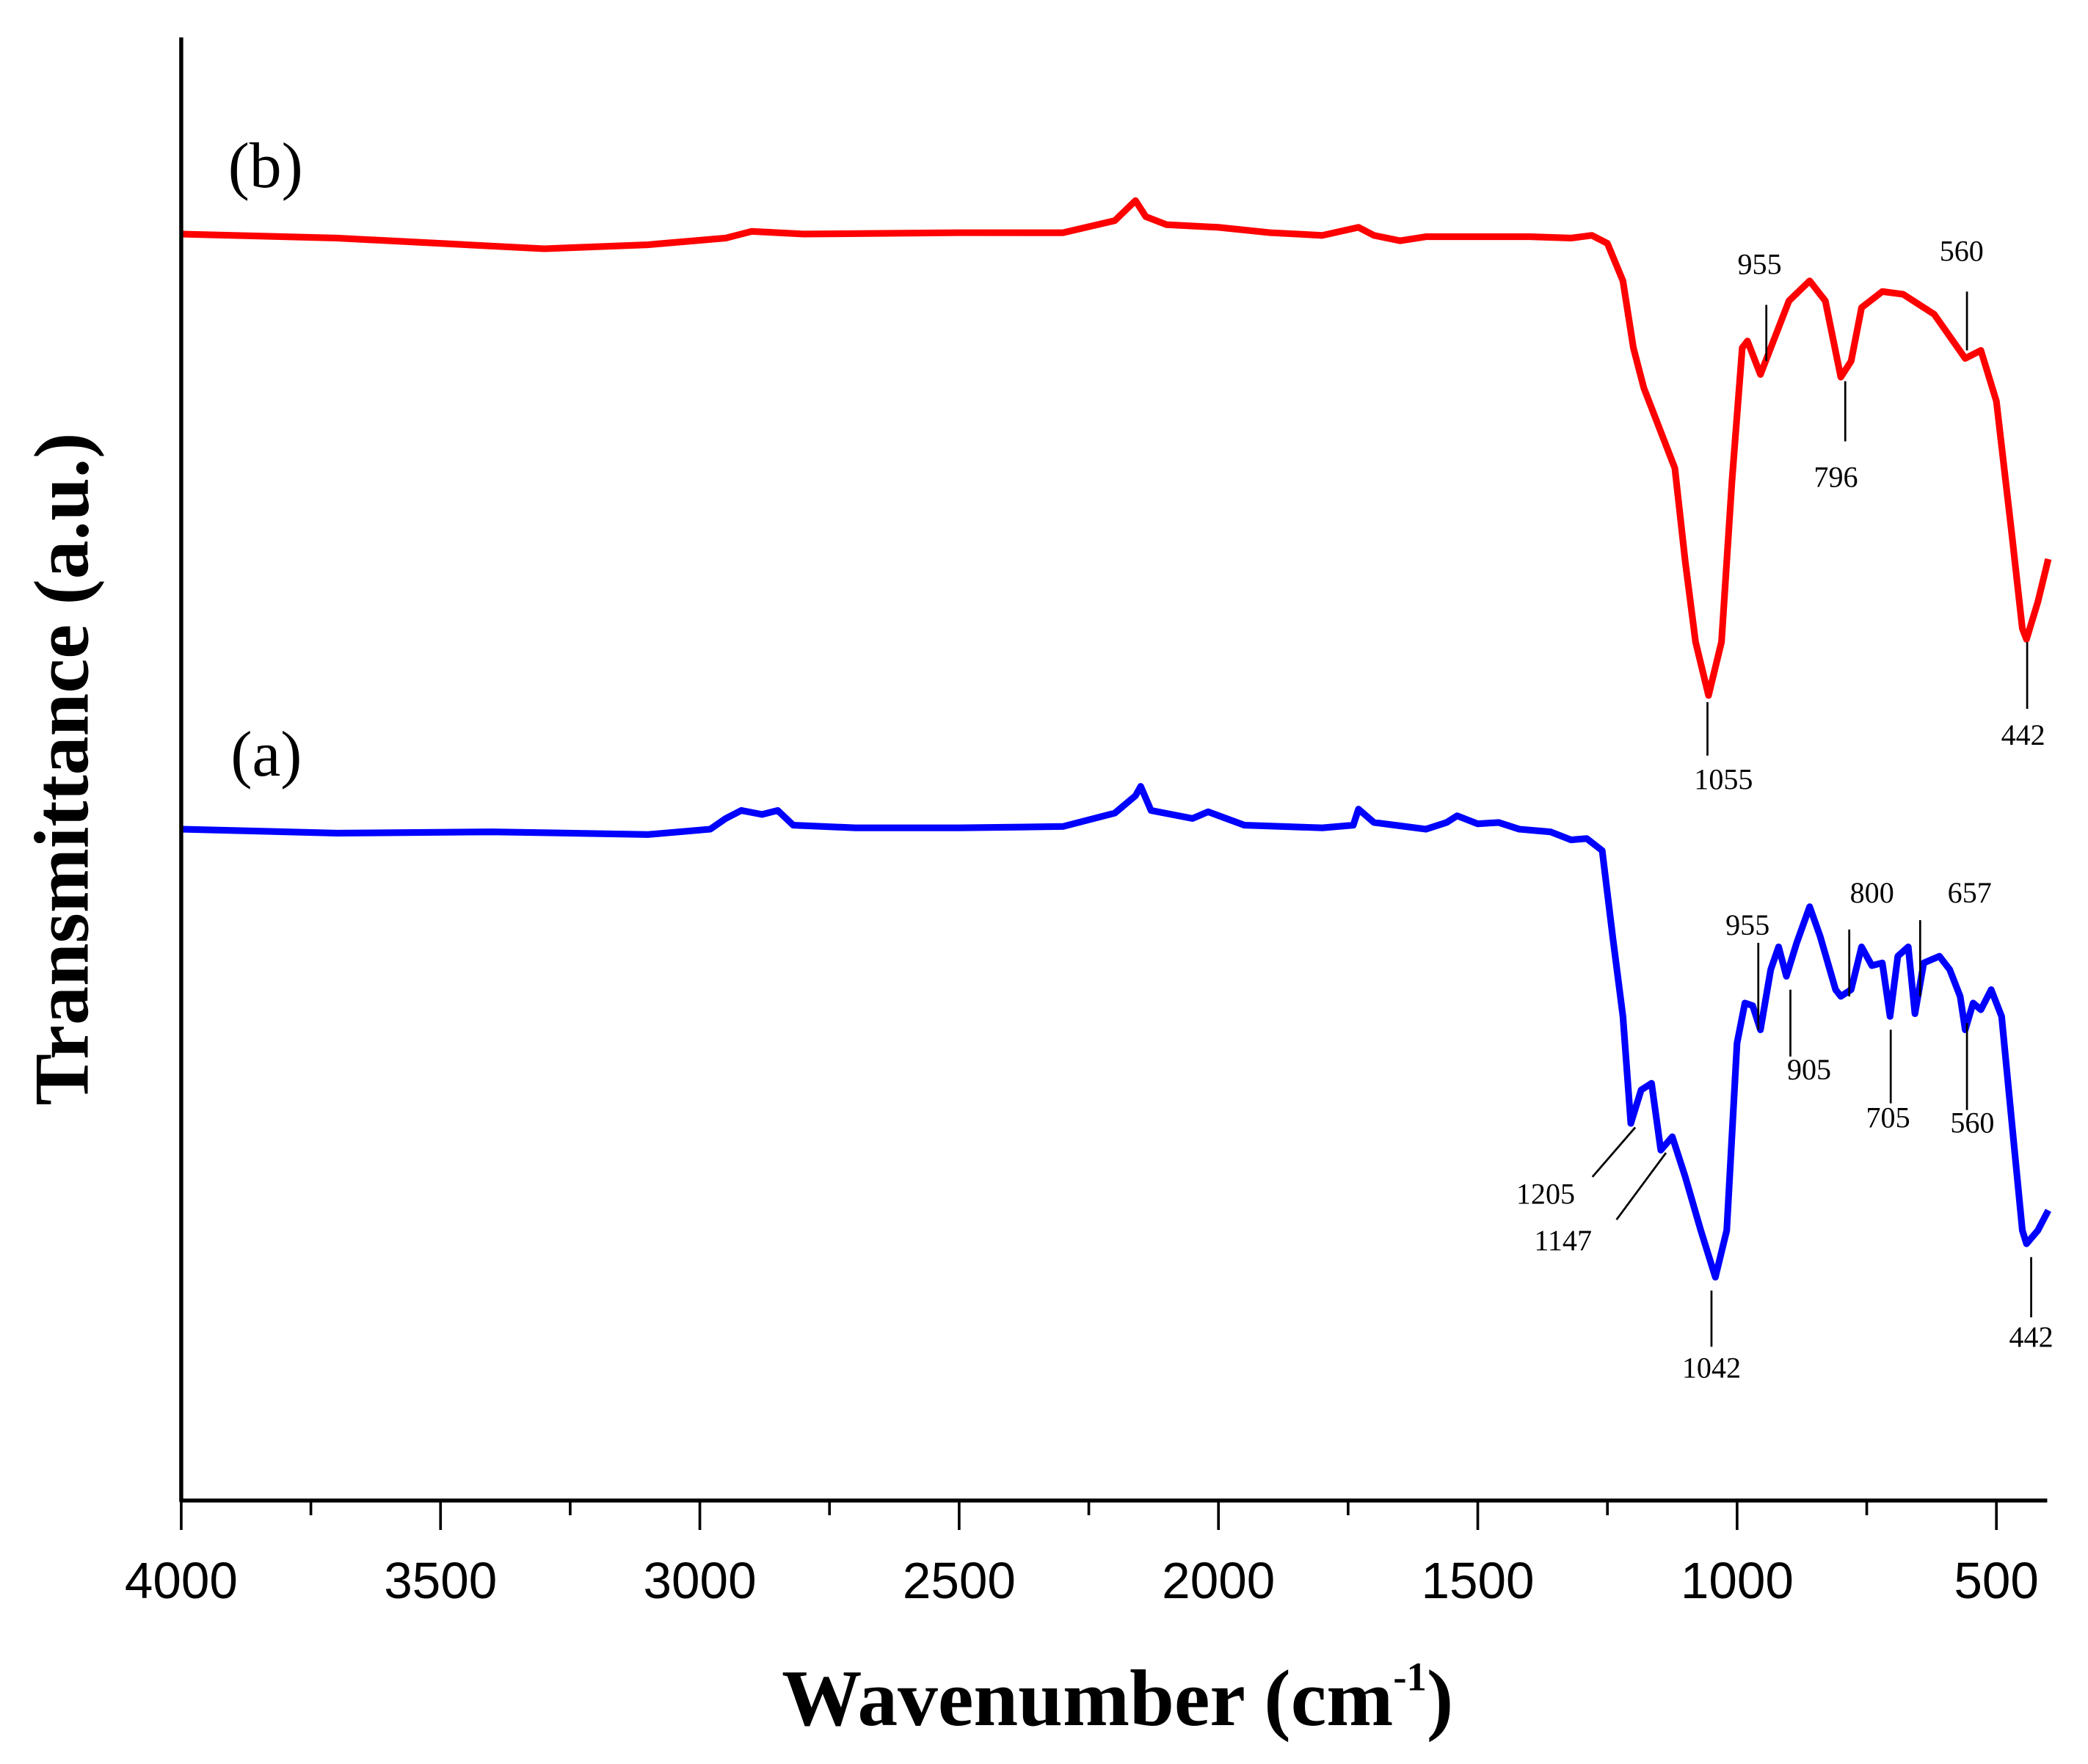 The height and width of the screenshot is (1764, 2088). I want to click on x-ticks: 4000 3500 3000 2500 2000 1500 1000 500, so click(1082, 1554).